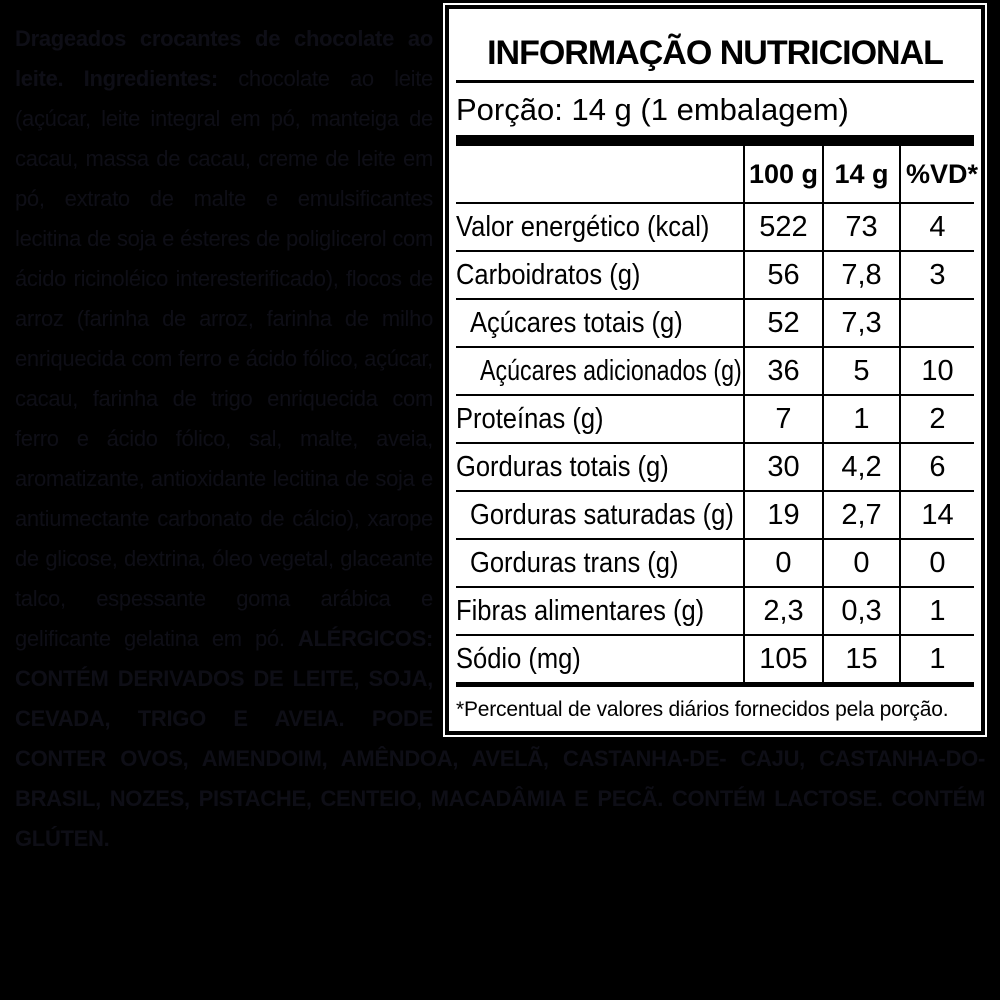 The width and height of the screenshot is (1000, 1000). Describe the element at coordinates (783, 370) in the screenshot. I see `value-100g: 36` at that location.